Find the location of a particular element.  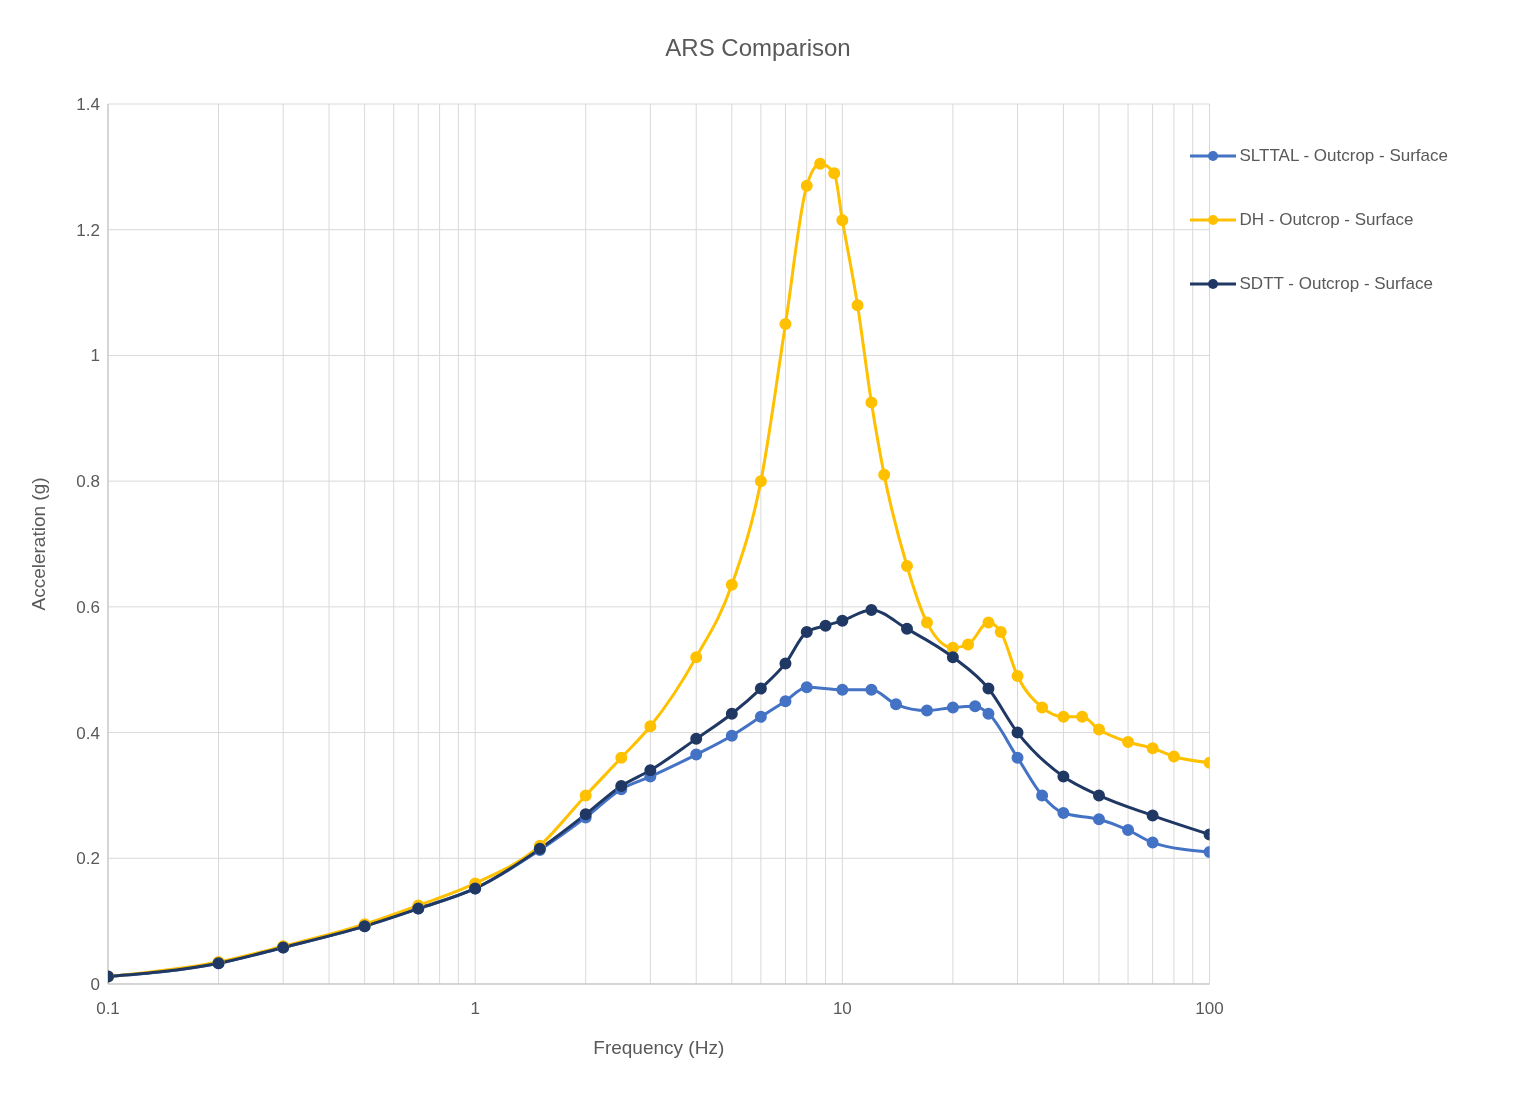

x-tick-label: 10 is located at coordinates (842, 1009).